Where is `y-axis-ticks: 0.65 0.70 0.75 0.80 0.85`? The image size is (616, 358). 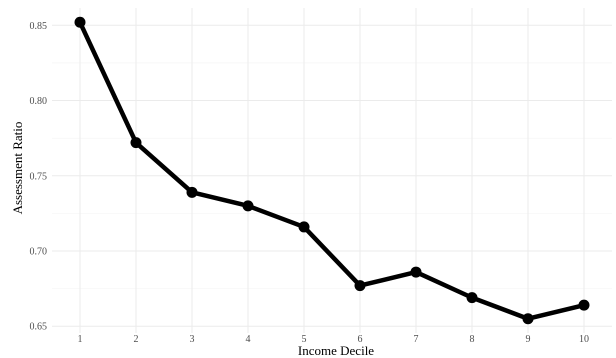 y-axis-ticks: 0.65 0.70 0.75 0.80 0.85 is located at coordinates (39, 177).